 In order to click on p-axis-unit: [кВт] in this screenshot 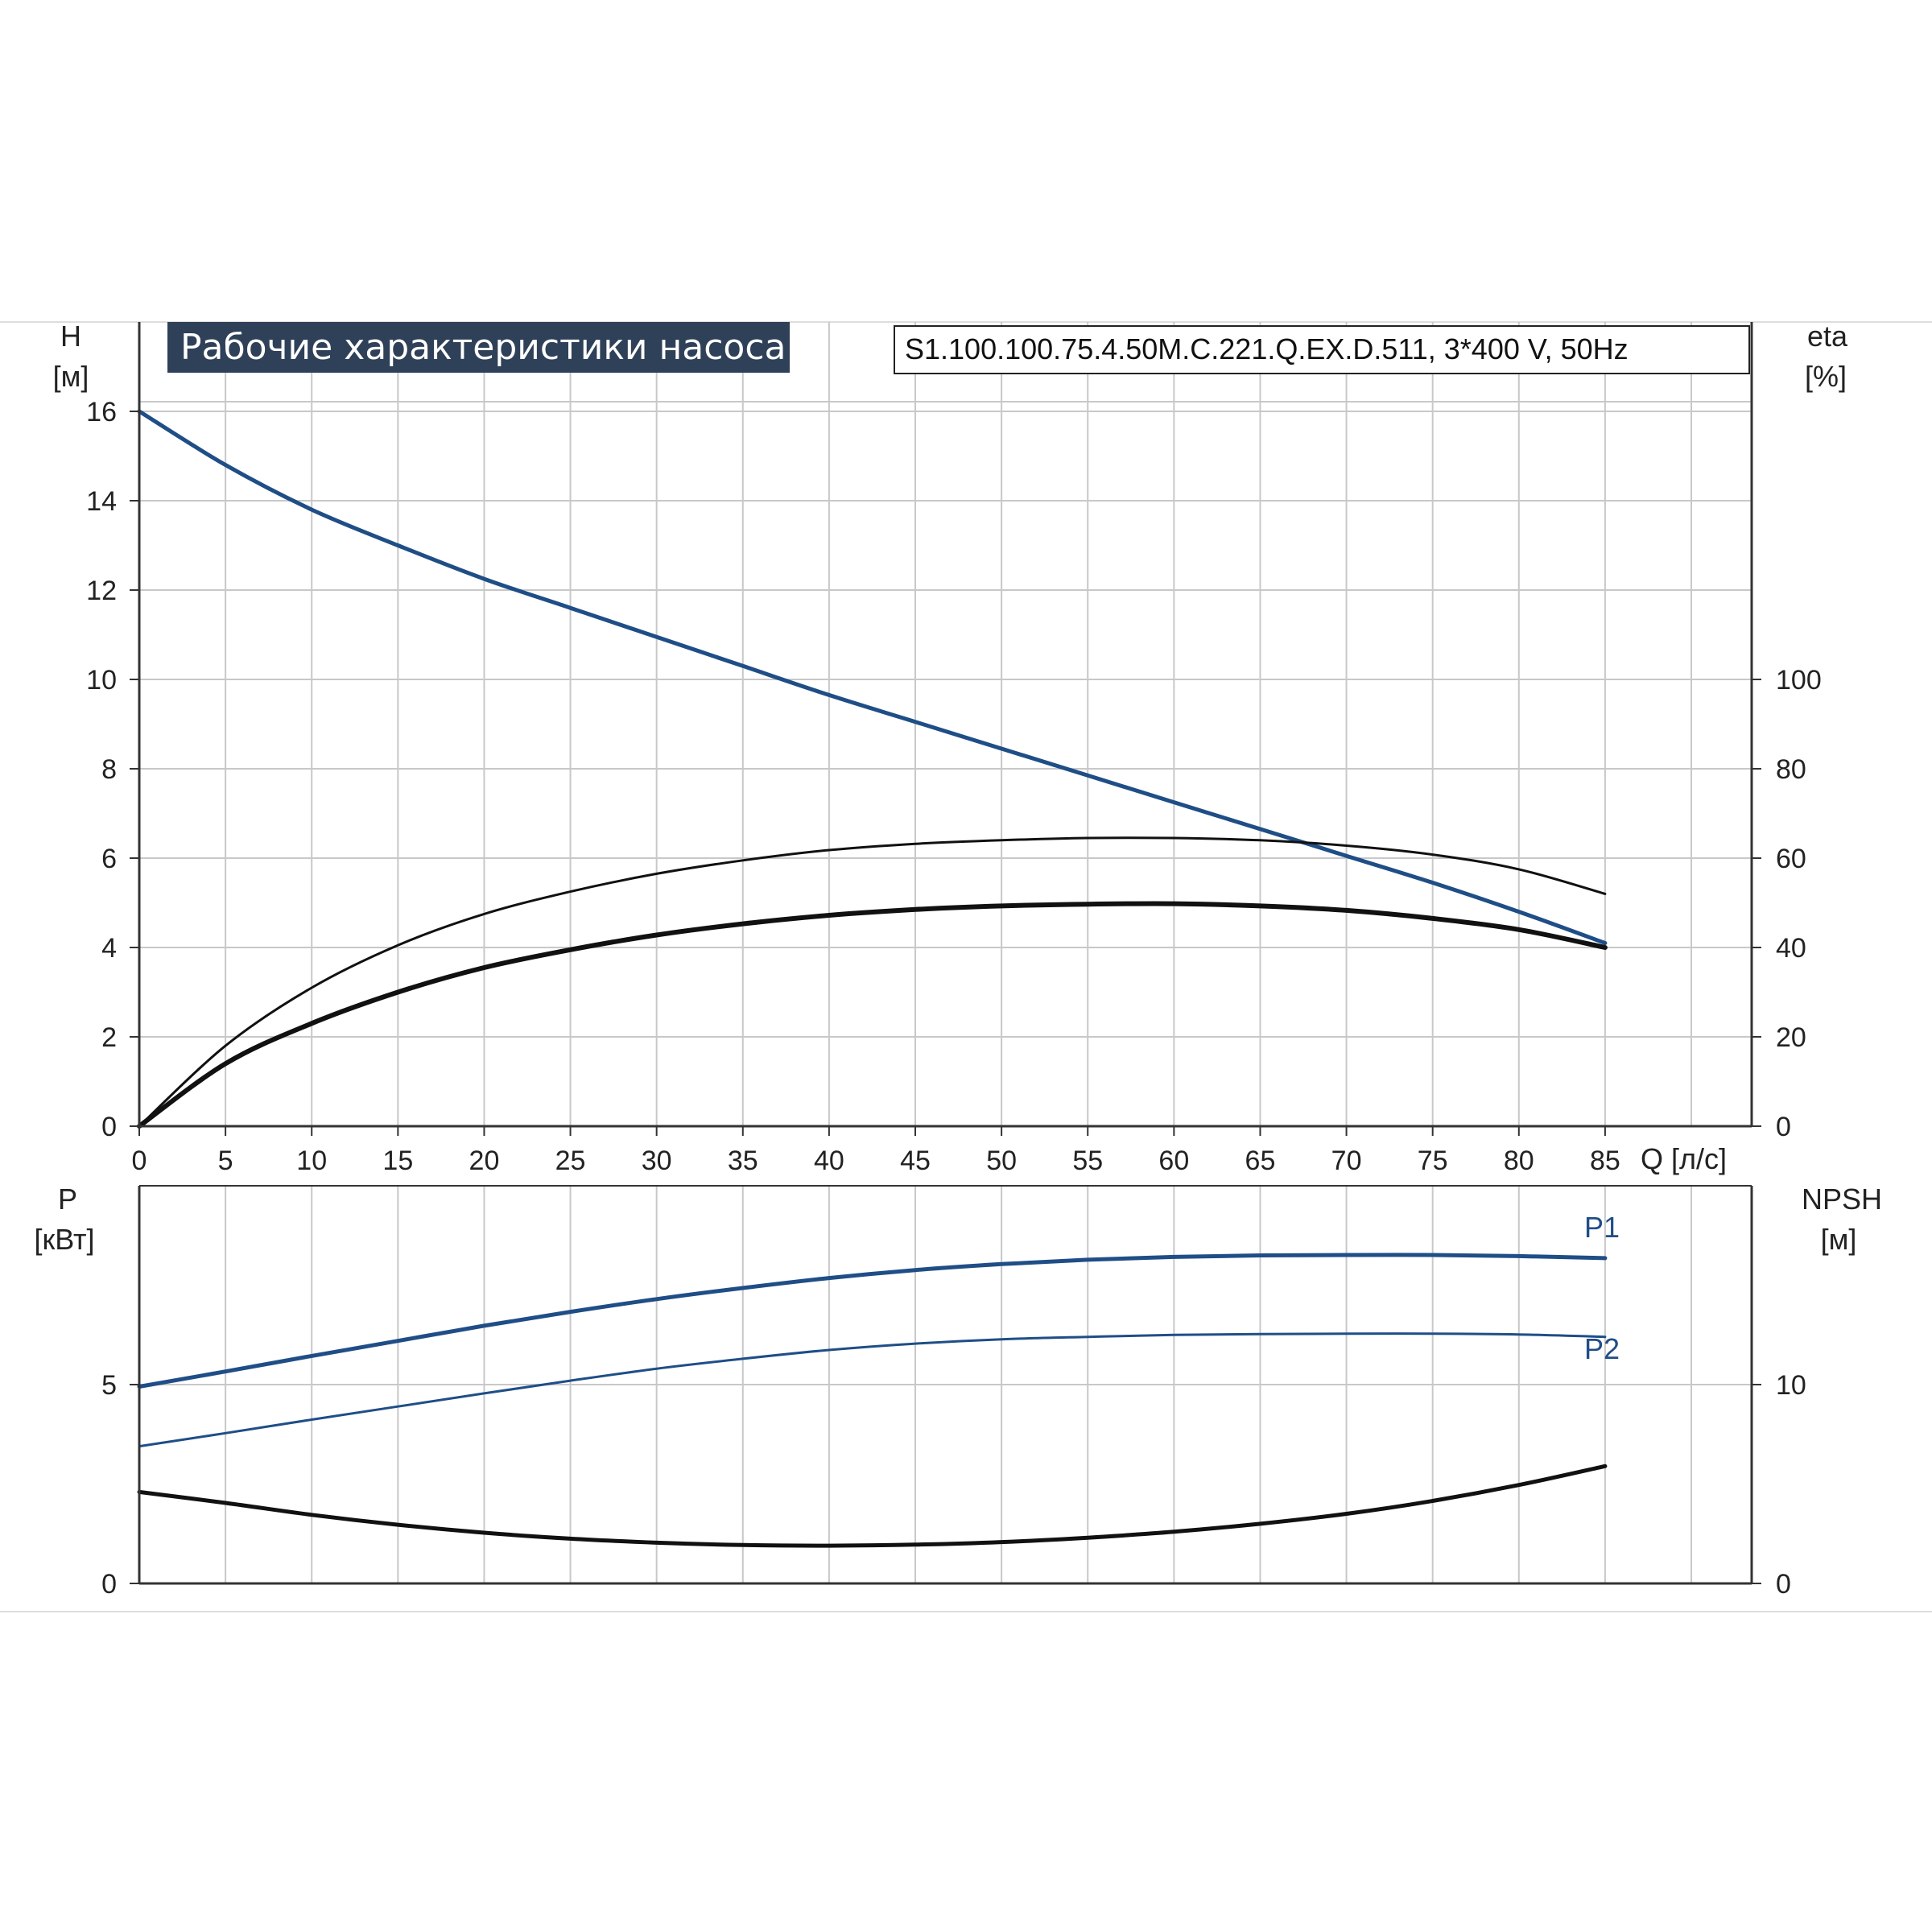, I will do `click(64, 1239)`.